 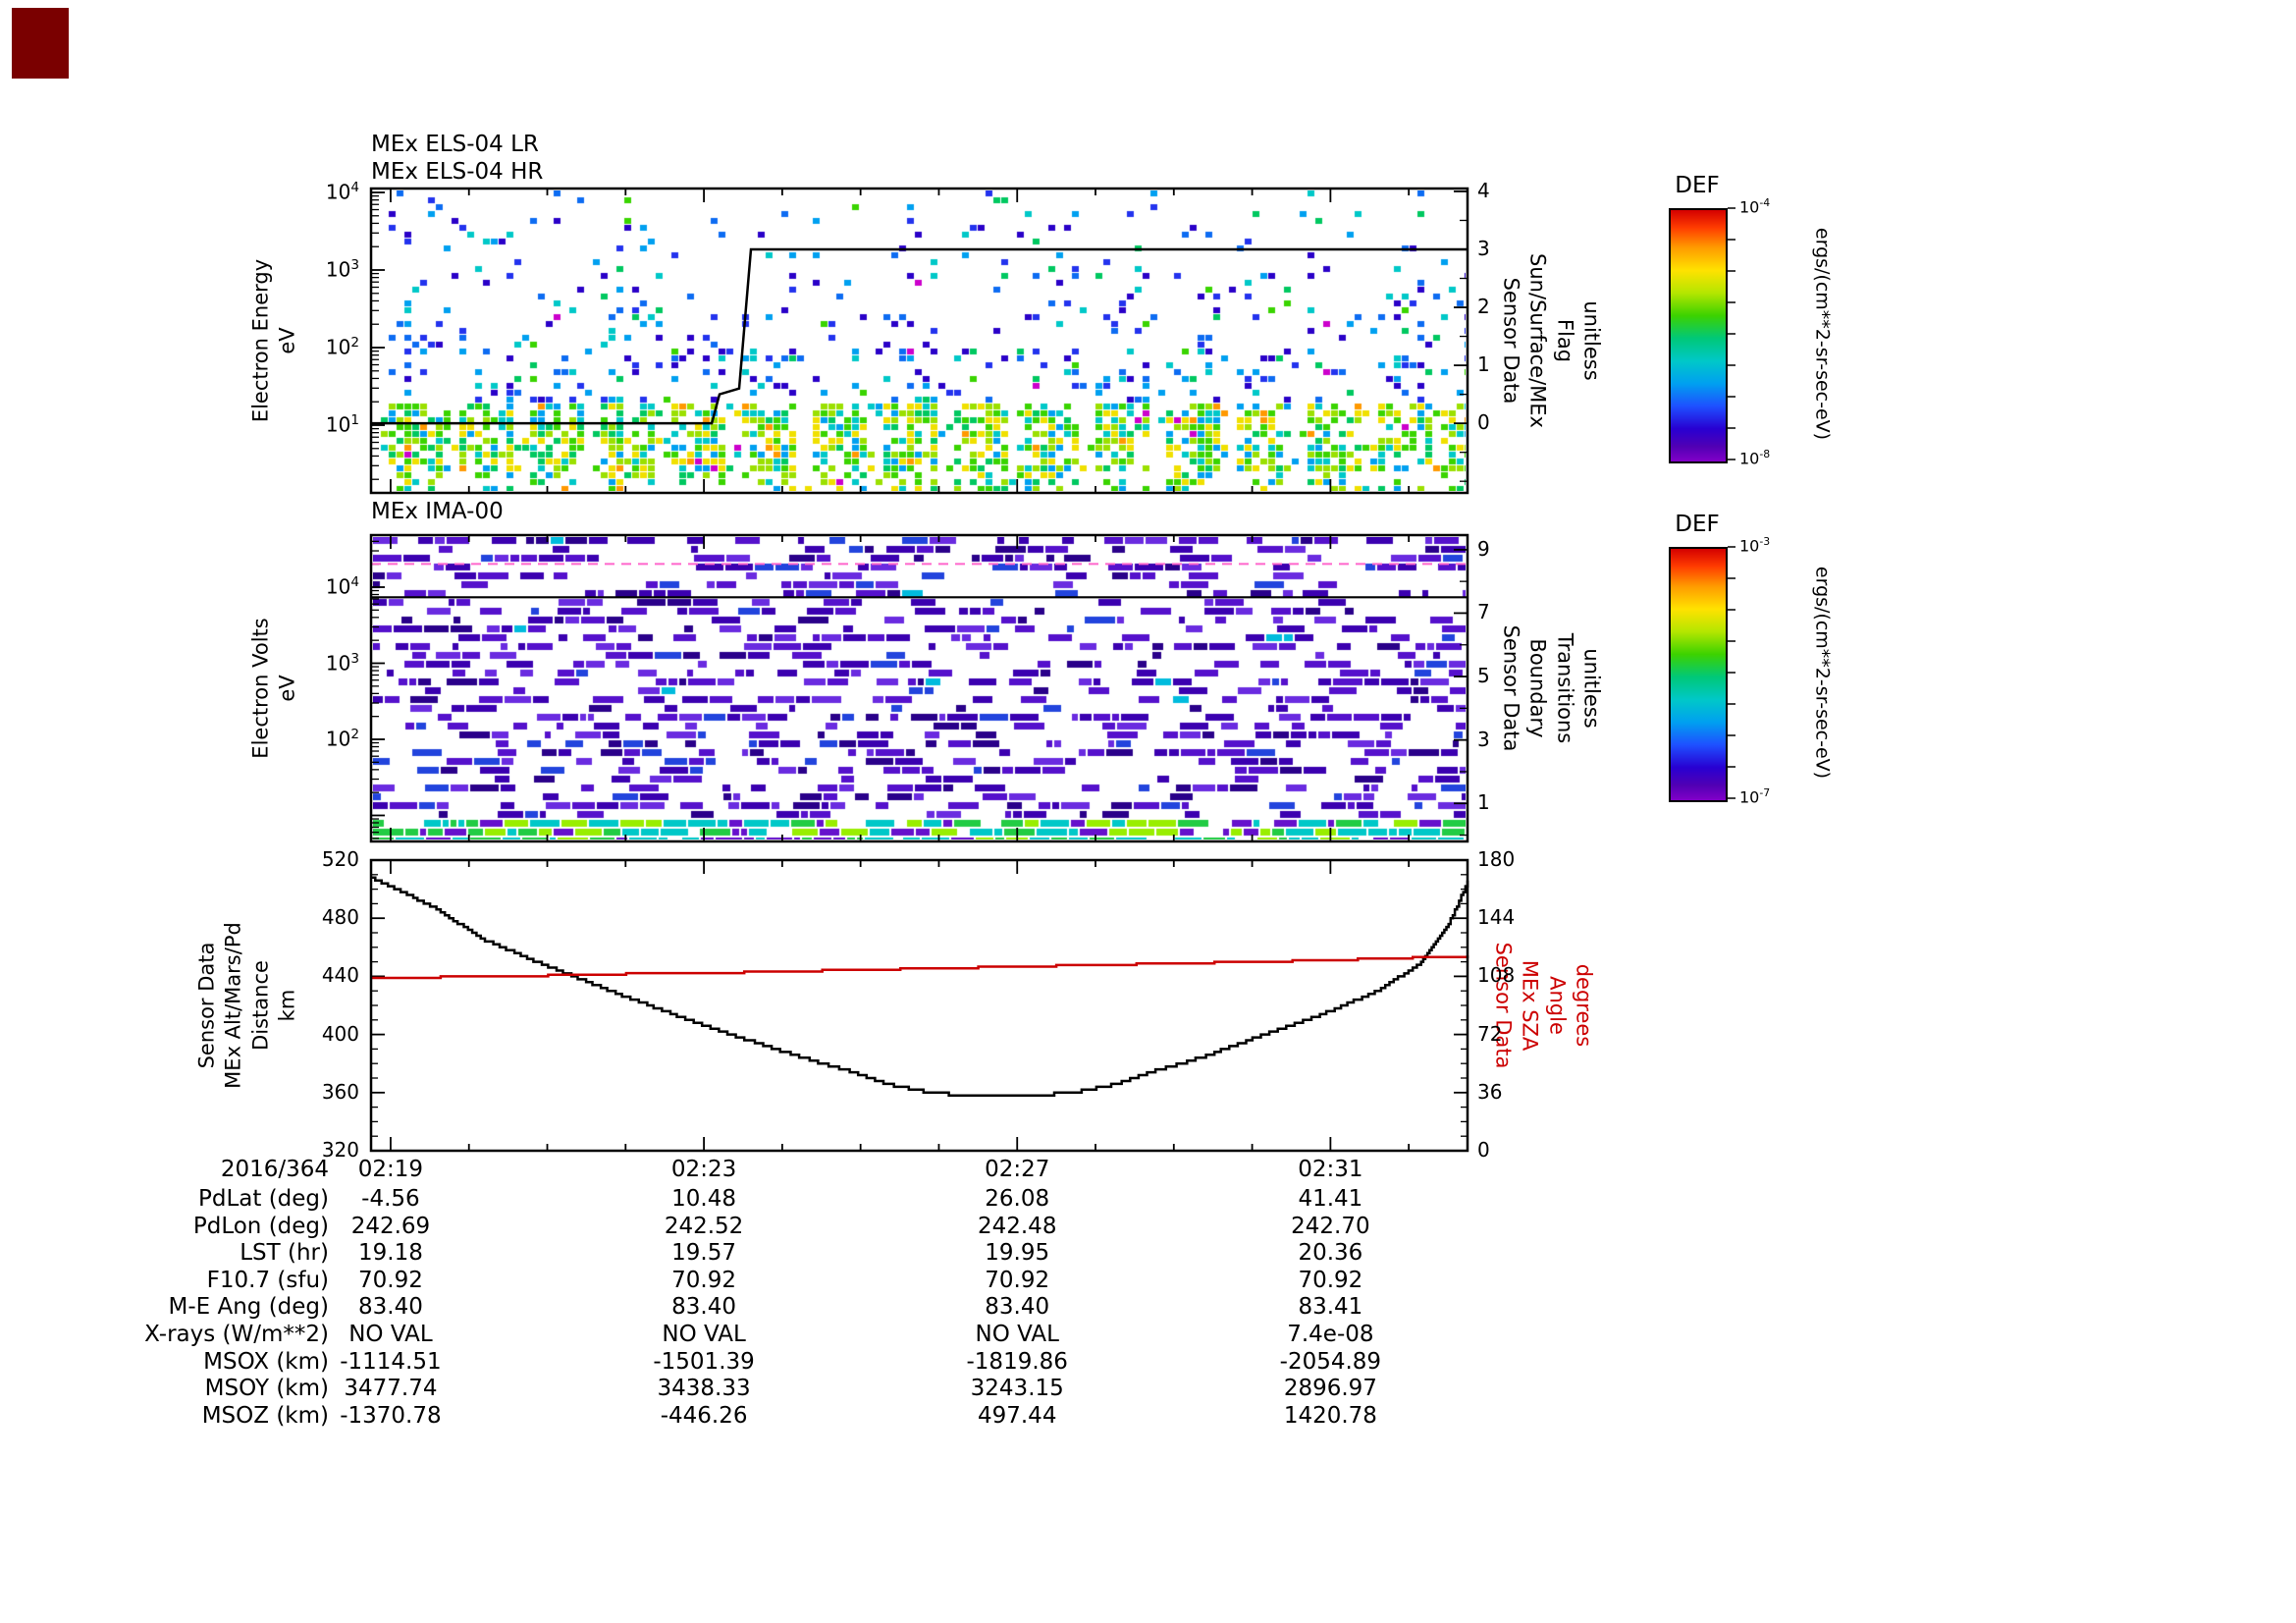 What do you see at coordinates (1538, 340) in the screenshot?
I see `axis-label-line: Sun/Surface/MEx` at bounding box center [1538, 340].